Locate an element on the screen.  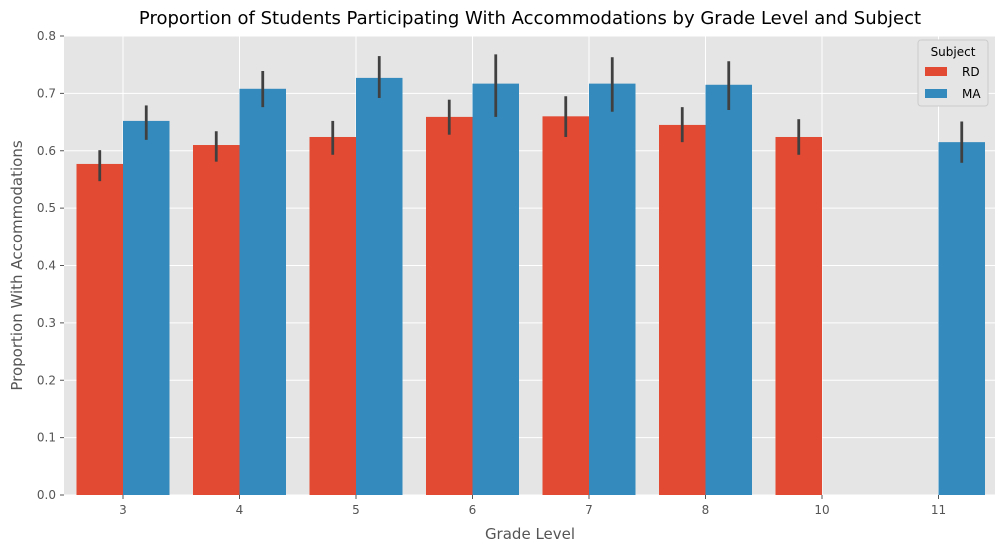
legend-label-rd: RD is located at coordinates (971, 72).